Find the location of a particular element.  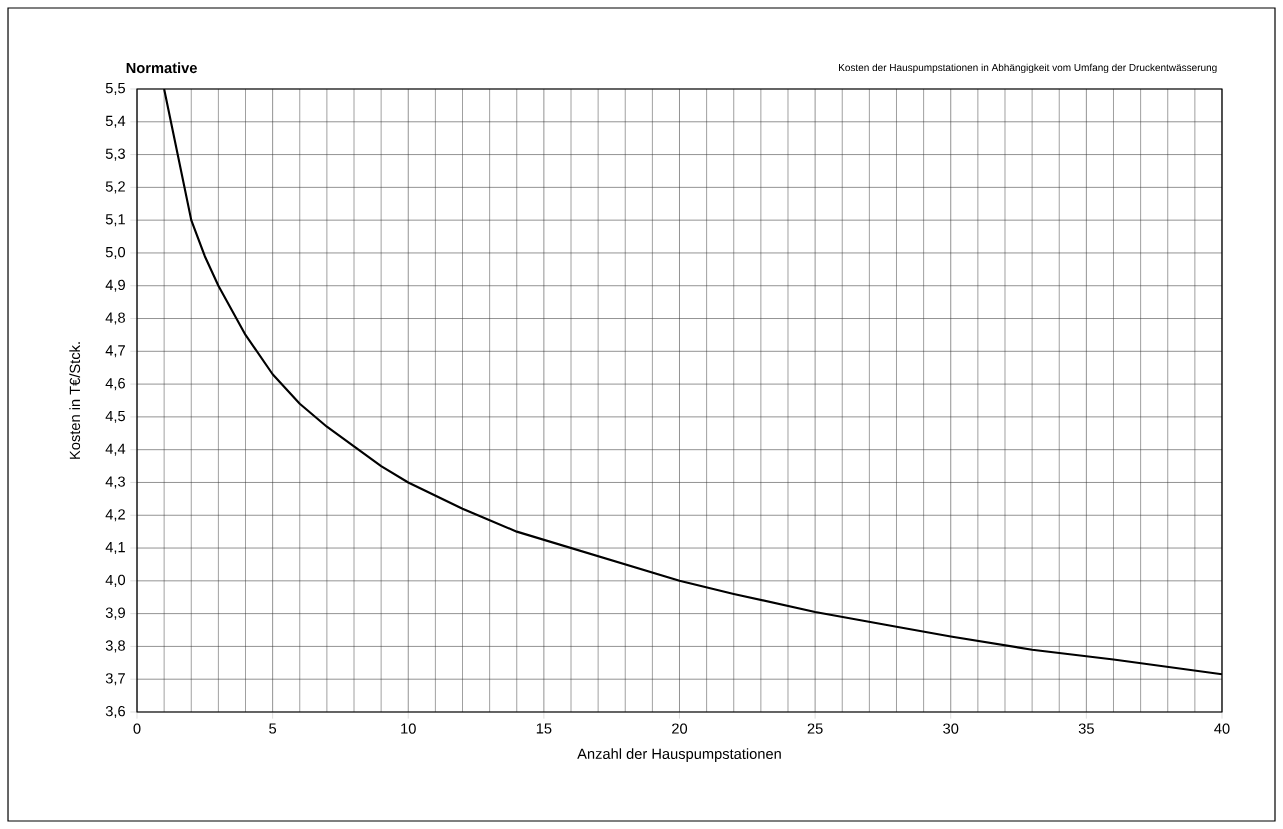

y-tick-label: 4,7 is located at coordinates (115, 351).